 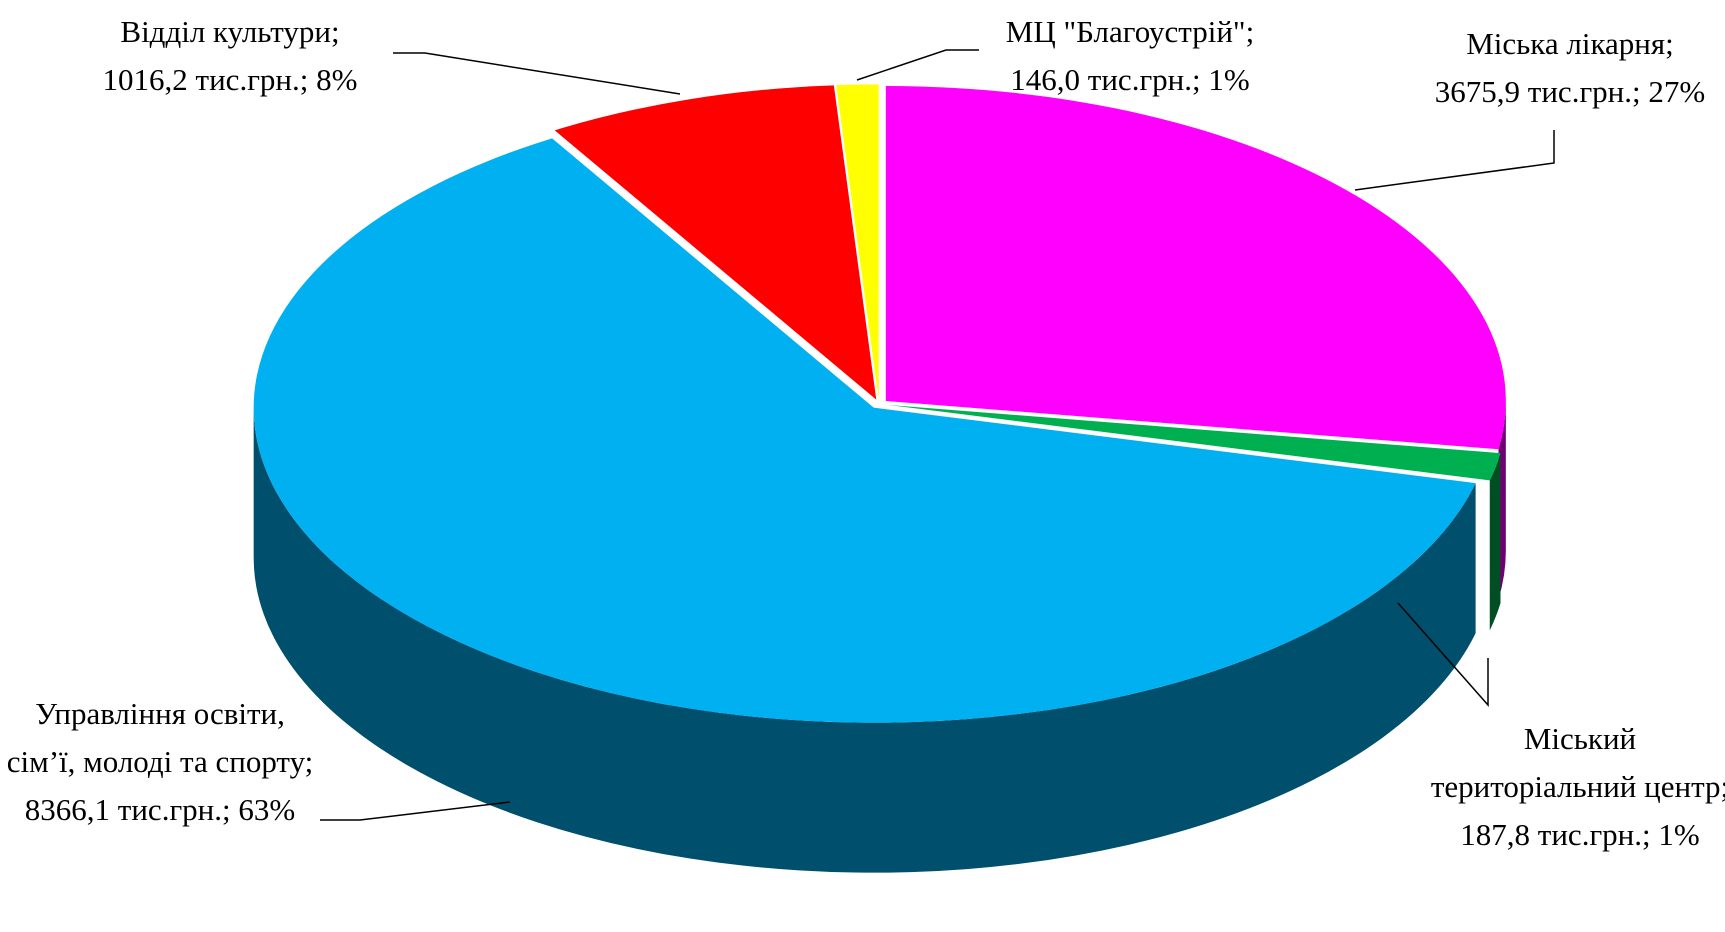 What do you see at coordinates (160, 809) in the screenshot?
I see `value-label: 8366,1 тис.грн.; 63%` at bounding box center [160, 809].